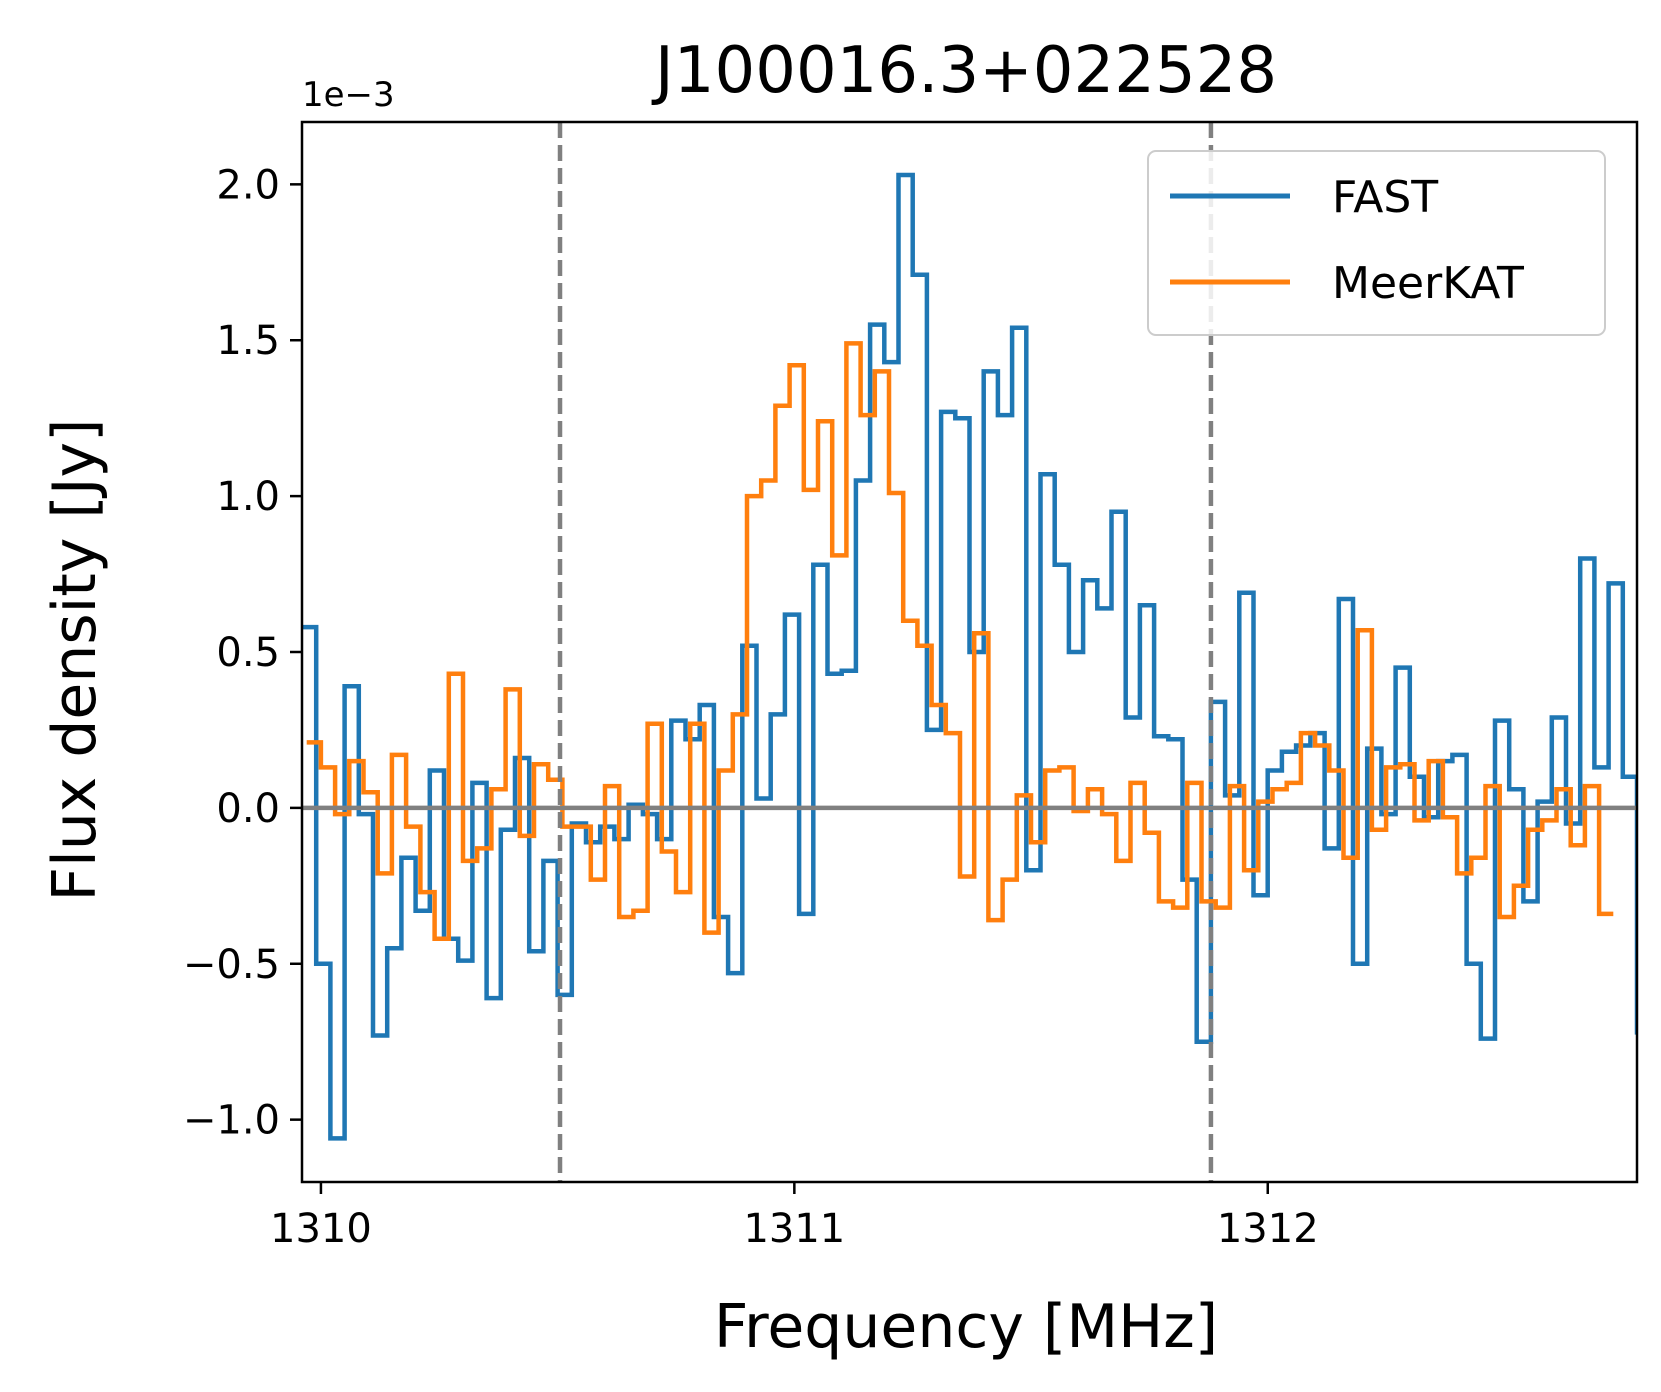 This screenshot has width=1661, height=1392. Describe the element at coordinates (321, 1229) in the screenshot. I see `x-tick-label: 1310` at that location.